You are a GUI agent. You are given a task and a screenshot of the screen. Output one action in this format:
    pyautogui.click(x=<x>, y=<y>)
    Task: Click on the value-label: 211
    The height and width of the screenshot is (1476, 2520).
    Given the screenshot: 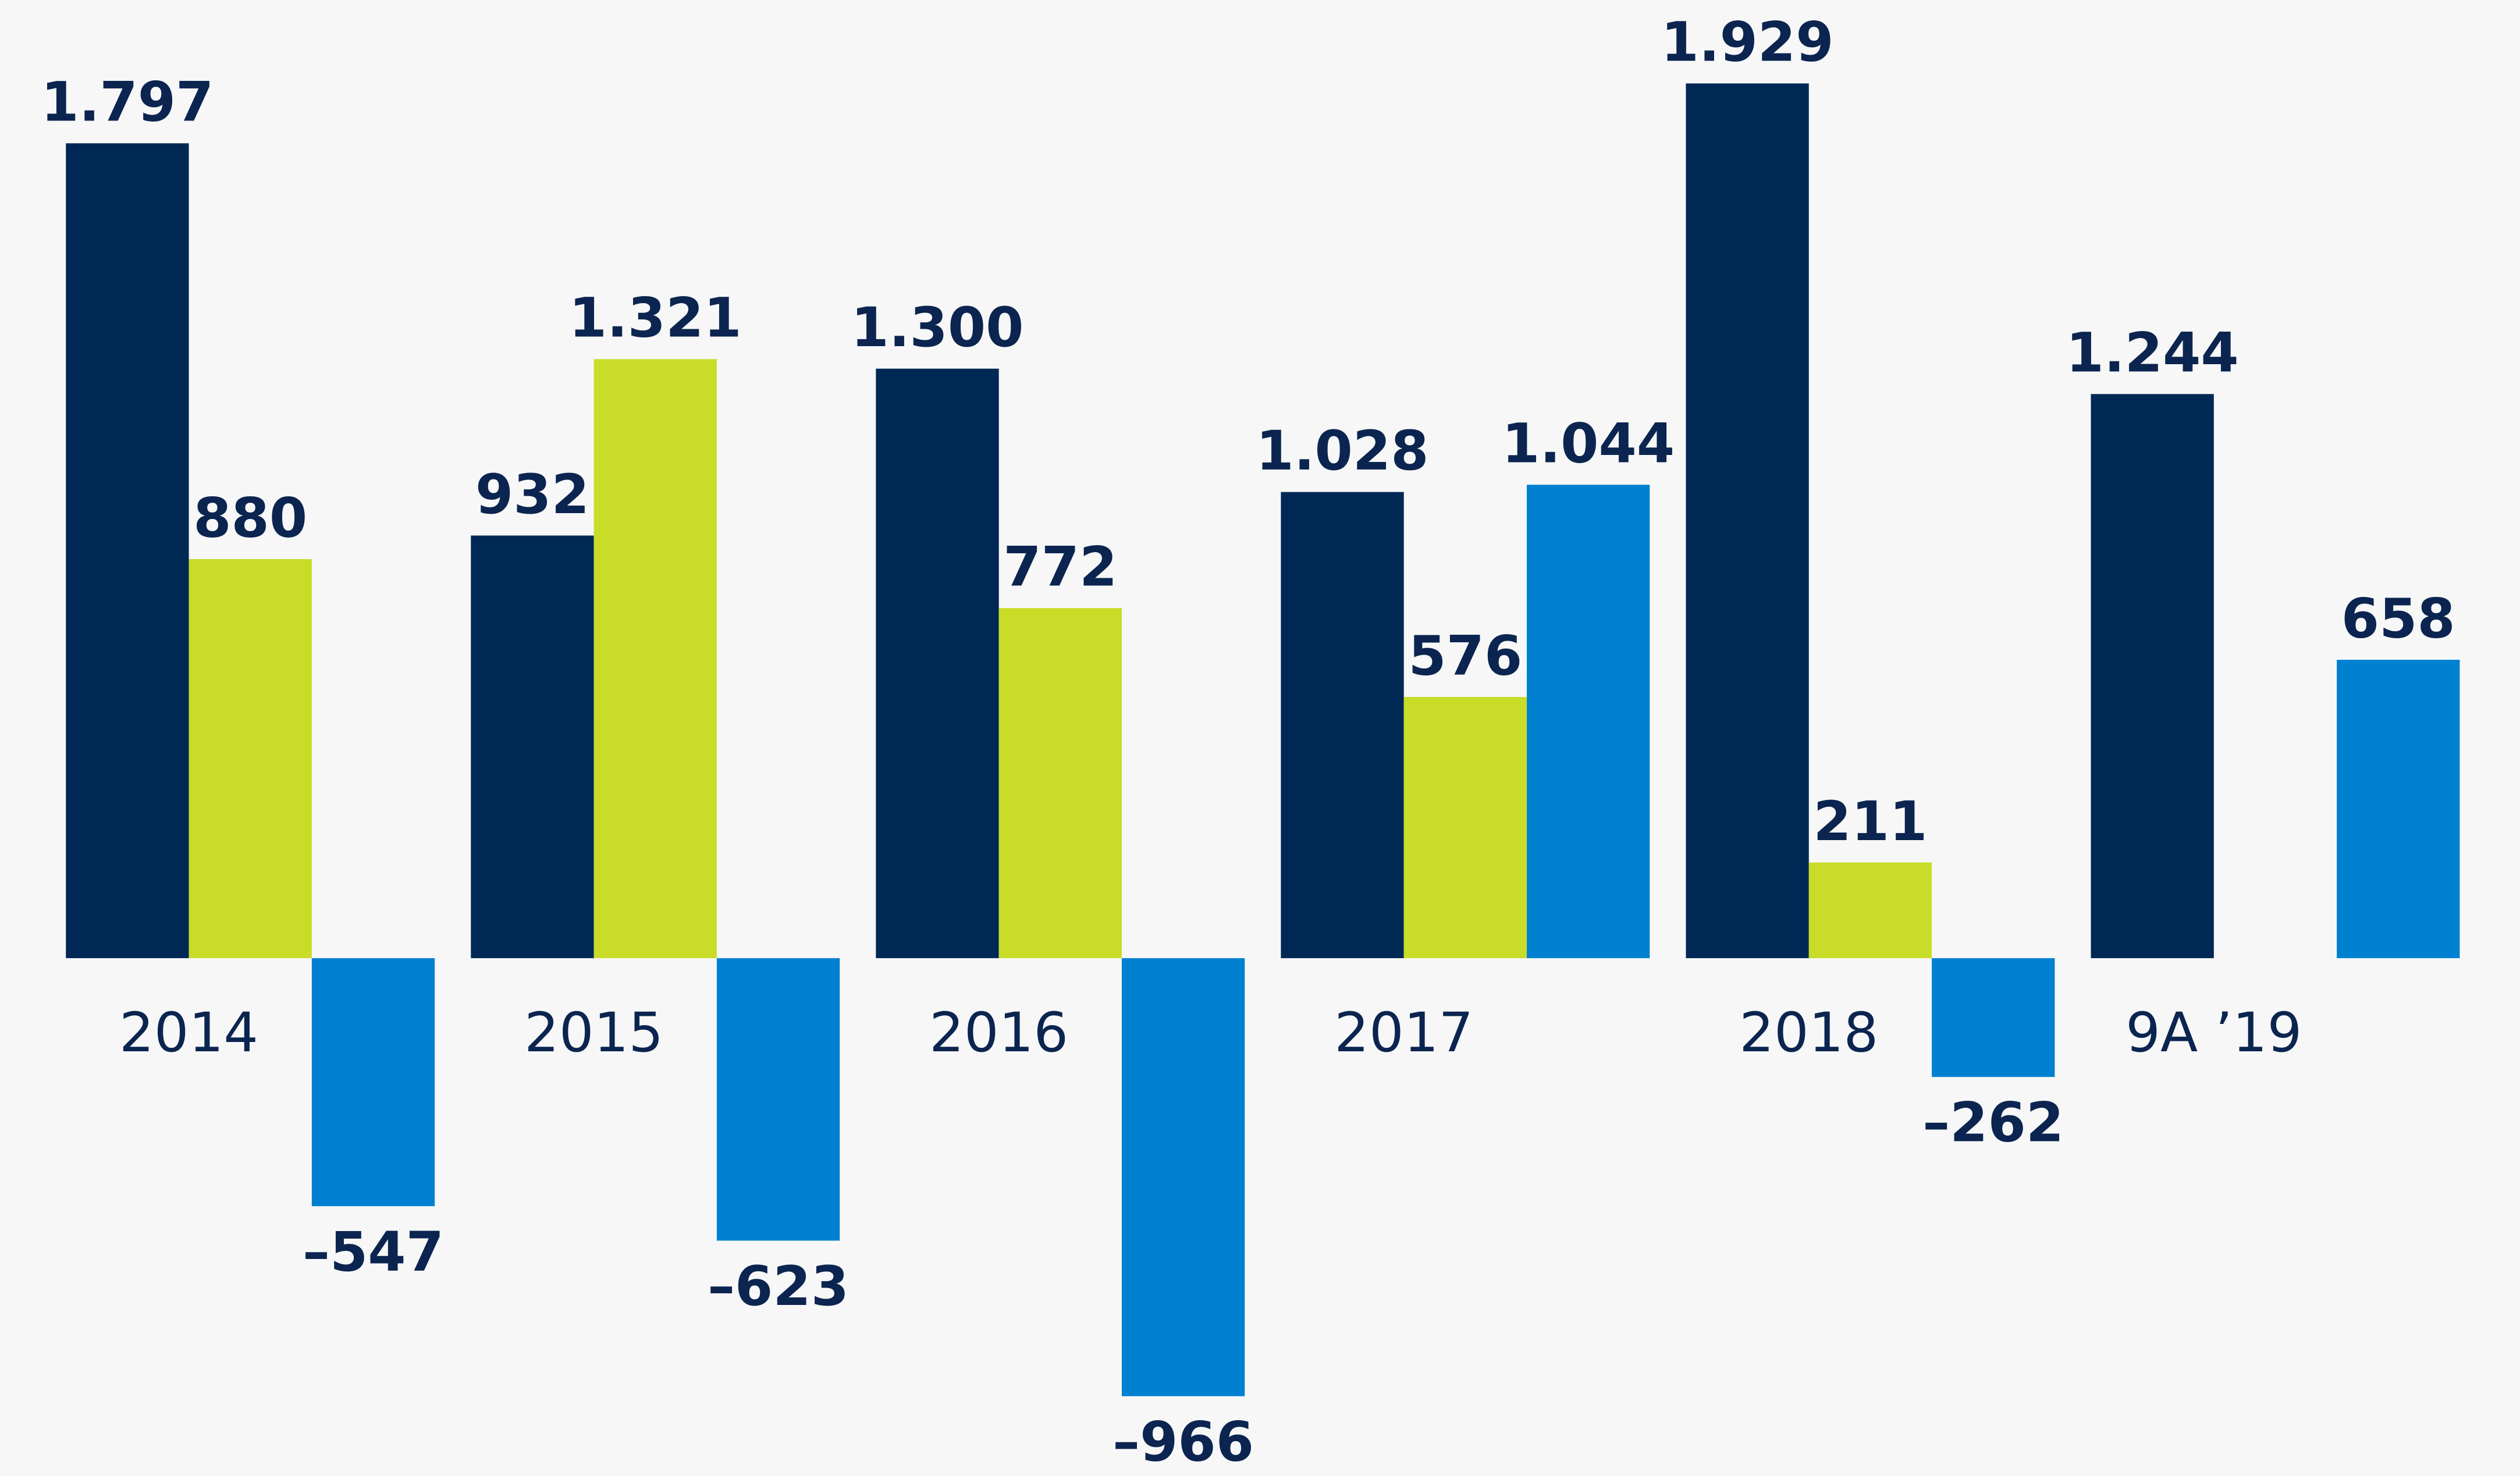 What is the action you would take?
    pyautogui.click(x=1870, y=821)
    